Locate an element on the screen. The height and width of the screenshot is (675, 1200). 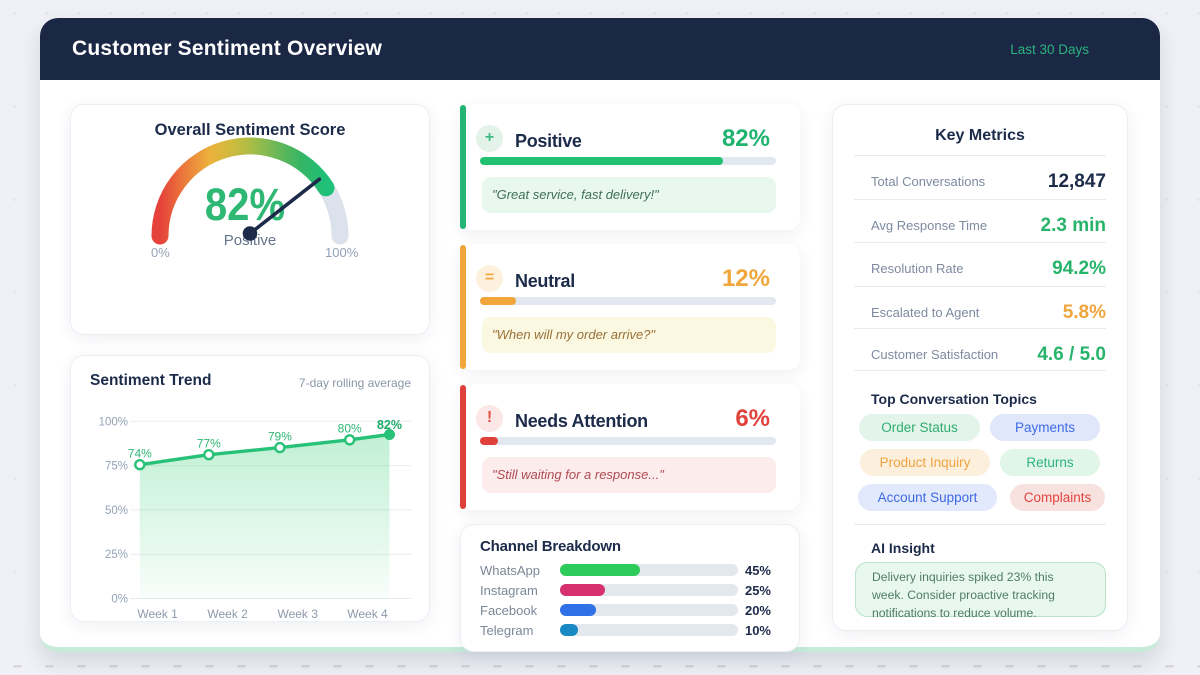
svg-text: Week 4 is located at coordinates (367, 614).